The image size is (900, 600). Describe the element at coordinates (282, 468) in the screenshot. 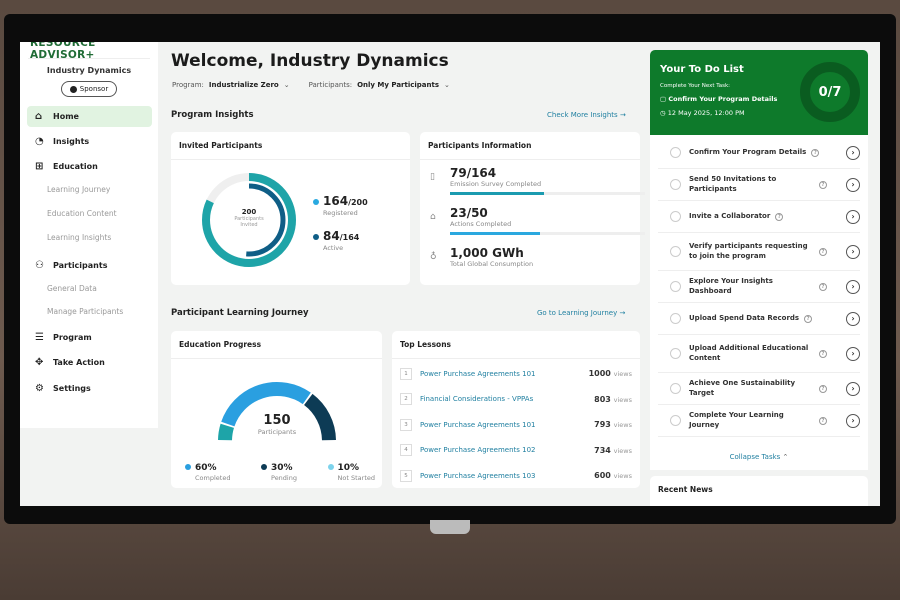

I see `legend-pct: 30%` at that location.